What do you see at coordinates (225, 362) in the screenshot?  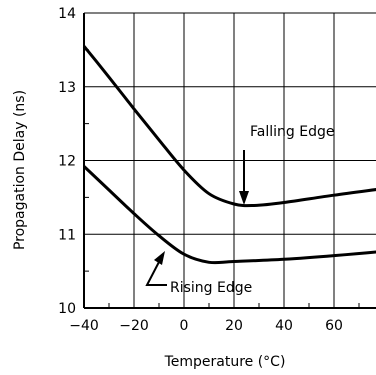 I see `x-axis-label: Temperature (°C)` at bounding box center [225, 362].